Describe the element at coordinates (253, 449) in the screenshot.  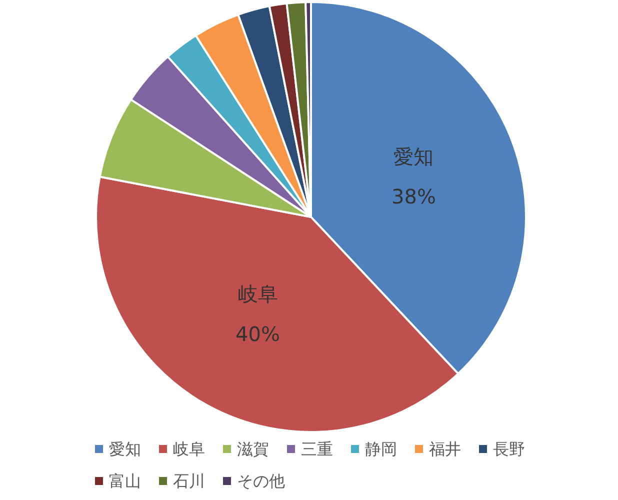
I see `legend-label: 滋賀` at that location.